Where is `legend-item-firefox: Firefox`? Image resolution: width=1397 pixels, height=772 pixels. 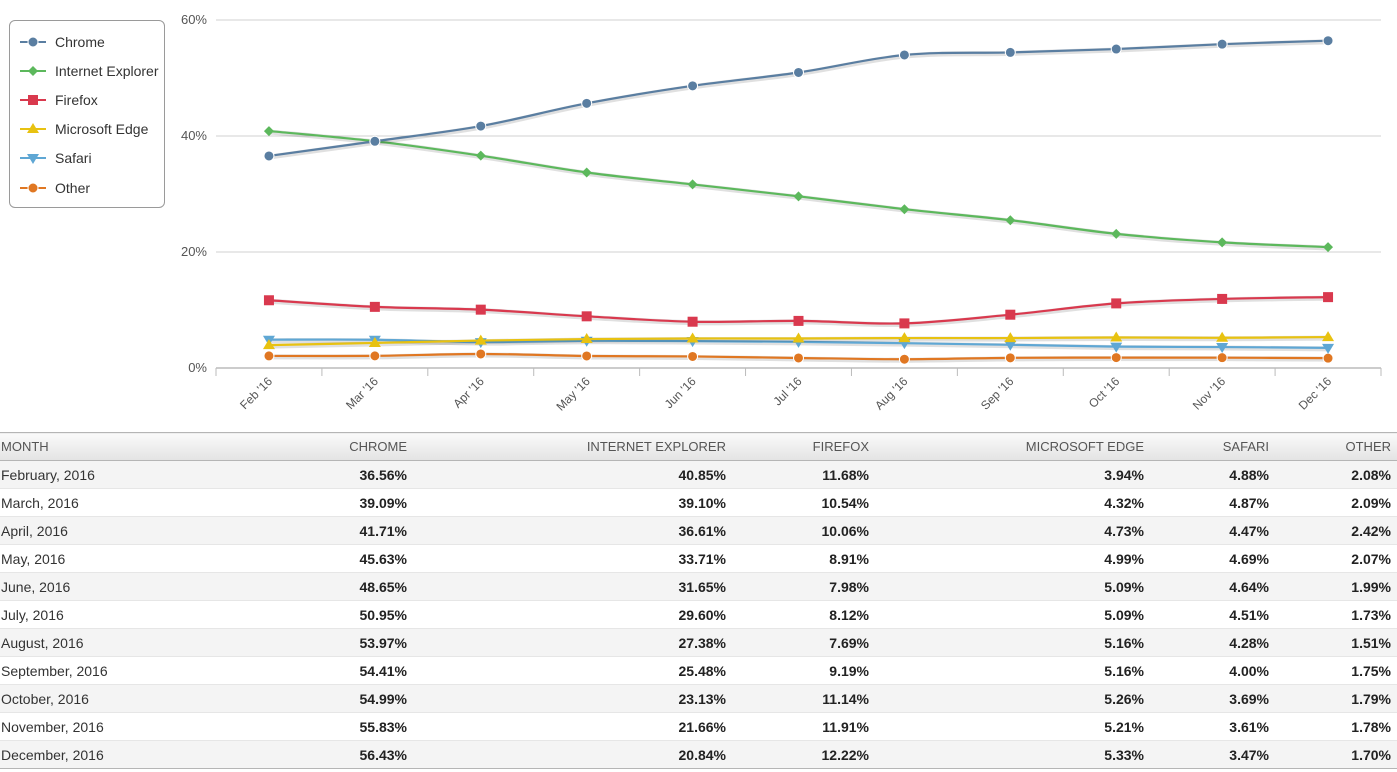
legend-item-firefox: Firefox is located at coordinates (92, 99).